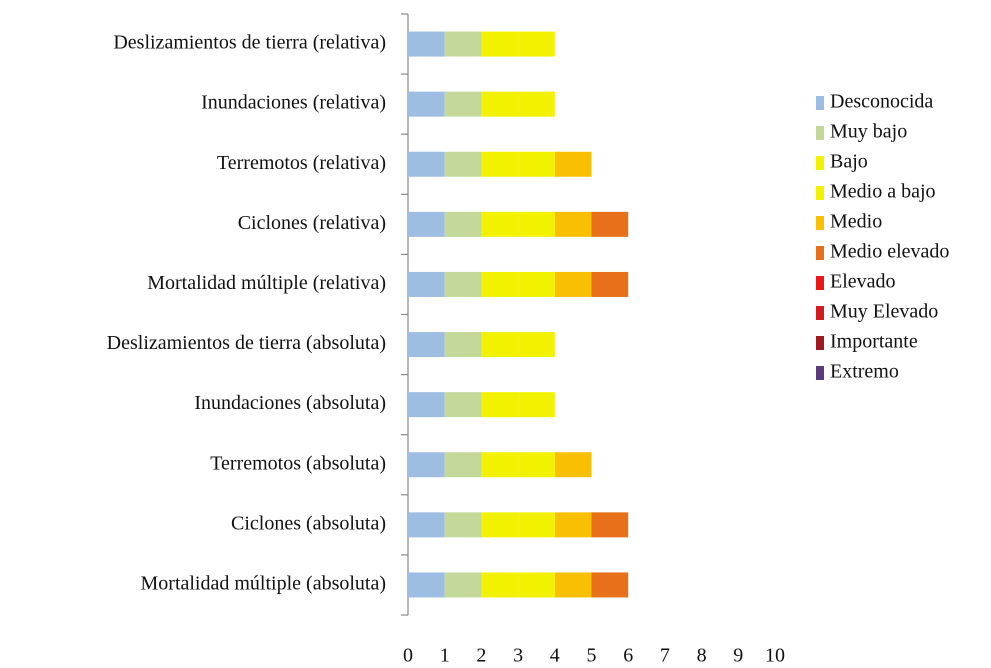 The image size is (991, 668). I want to click on legend-label: Medio elevado, so click(889, 252).